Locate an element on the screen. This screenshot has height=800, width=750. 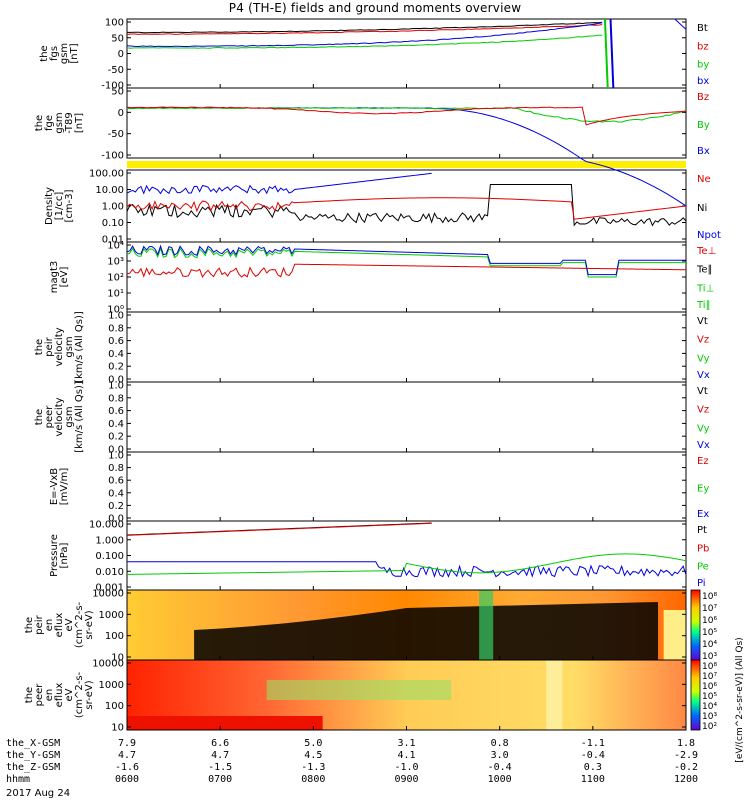
y-axis-label: eflux is located at coordinates (59, 695).